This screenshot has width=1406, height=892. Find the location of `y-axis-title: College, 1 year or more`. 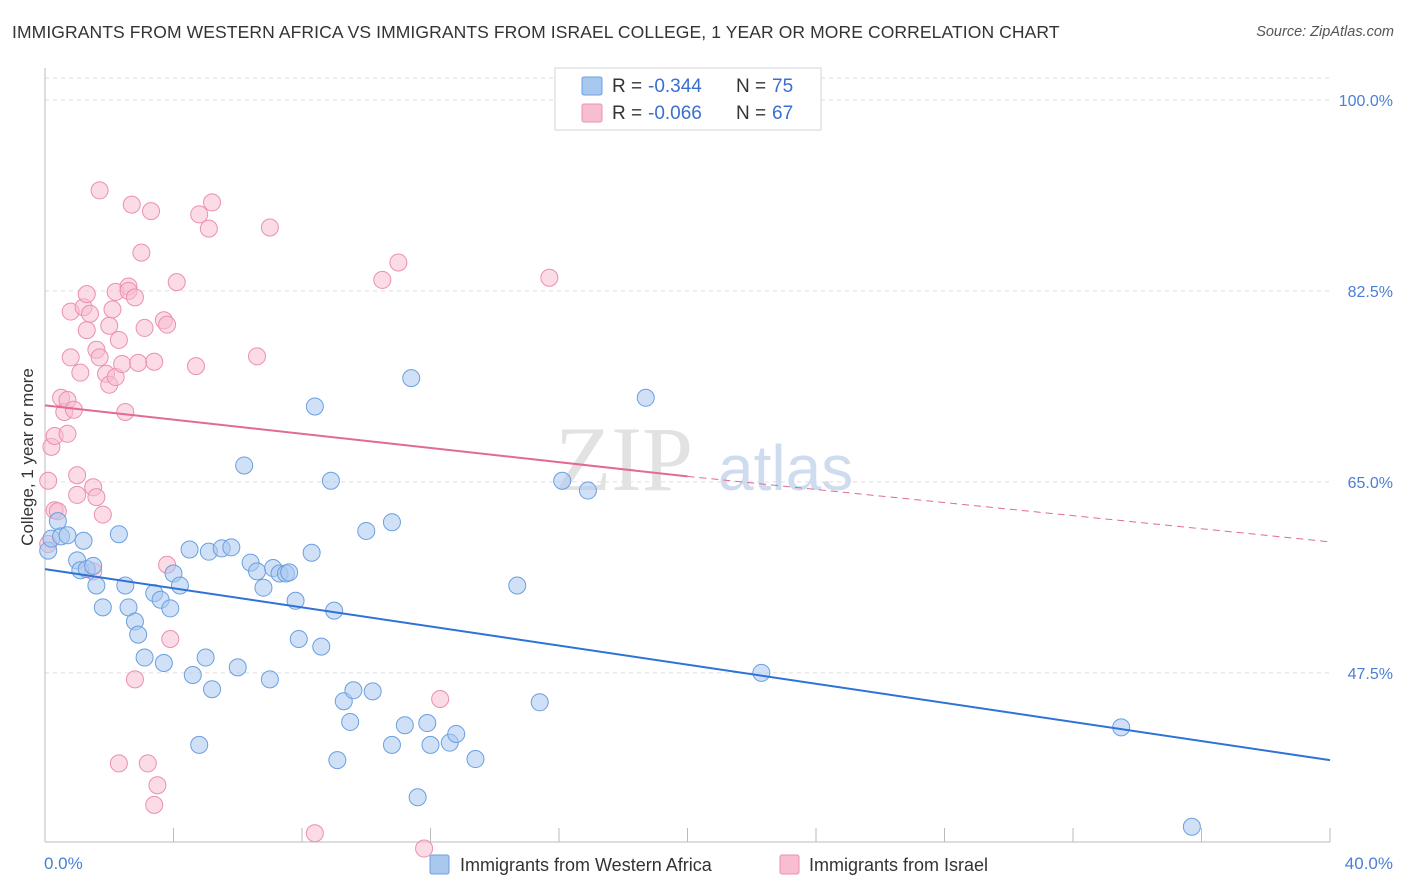

y-axis-title: College, 1 year or more is located at coordinates (27, 457).